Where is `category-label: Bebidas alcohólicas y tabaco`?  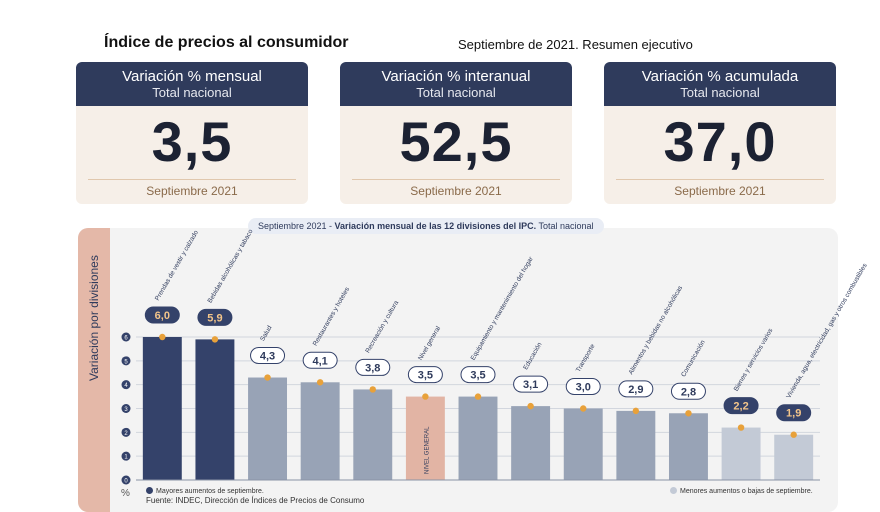
category-label: Bebidas alcohólicas y tabaco is located at coordinates (231, 266).